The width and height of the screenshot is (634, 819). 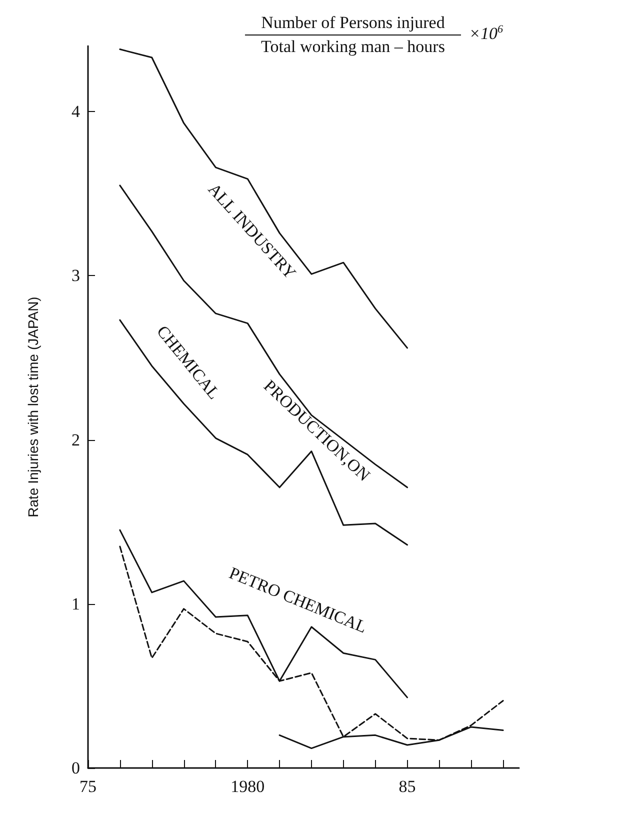 What do you see at coordinates (353, 22) in the screenshot?
I see `chart-title: Number of Persons injured` at bounding box center [353, 22].